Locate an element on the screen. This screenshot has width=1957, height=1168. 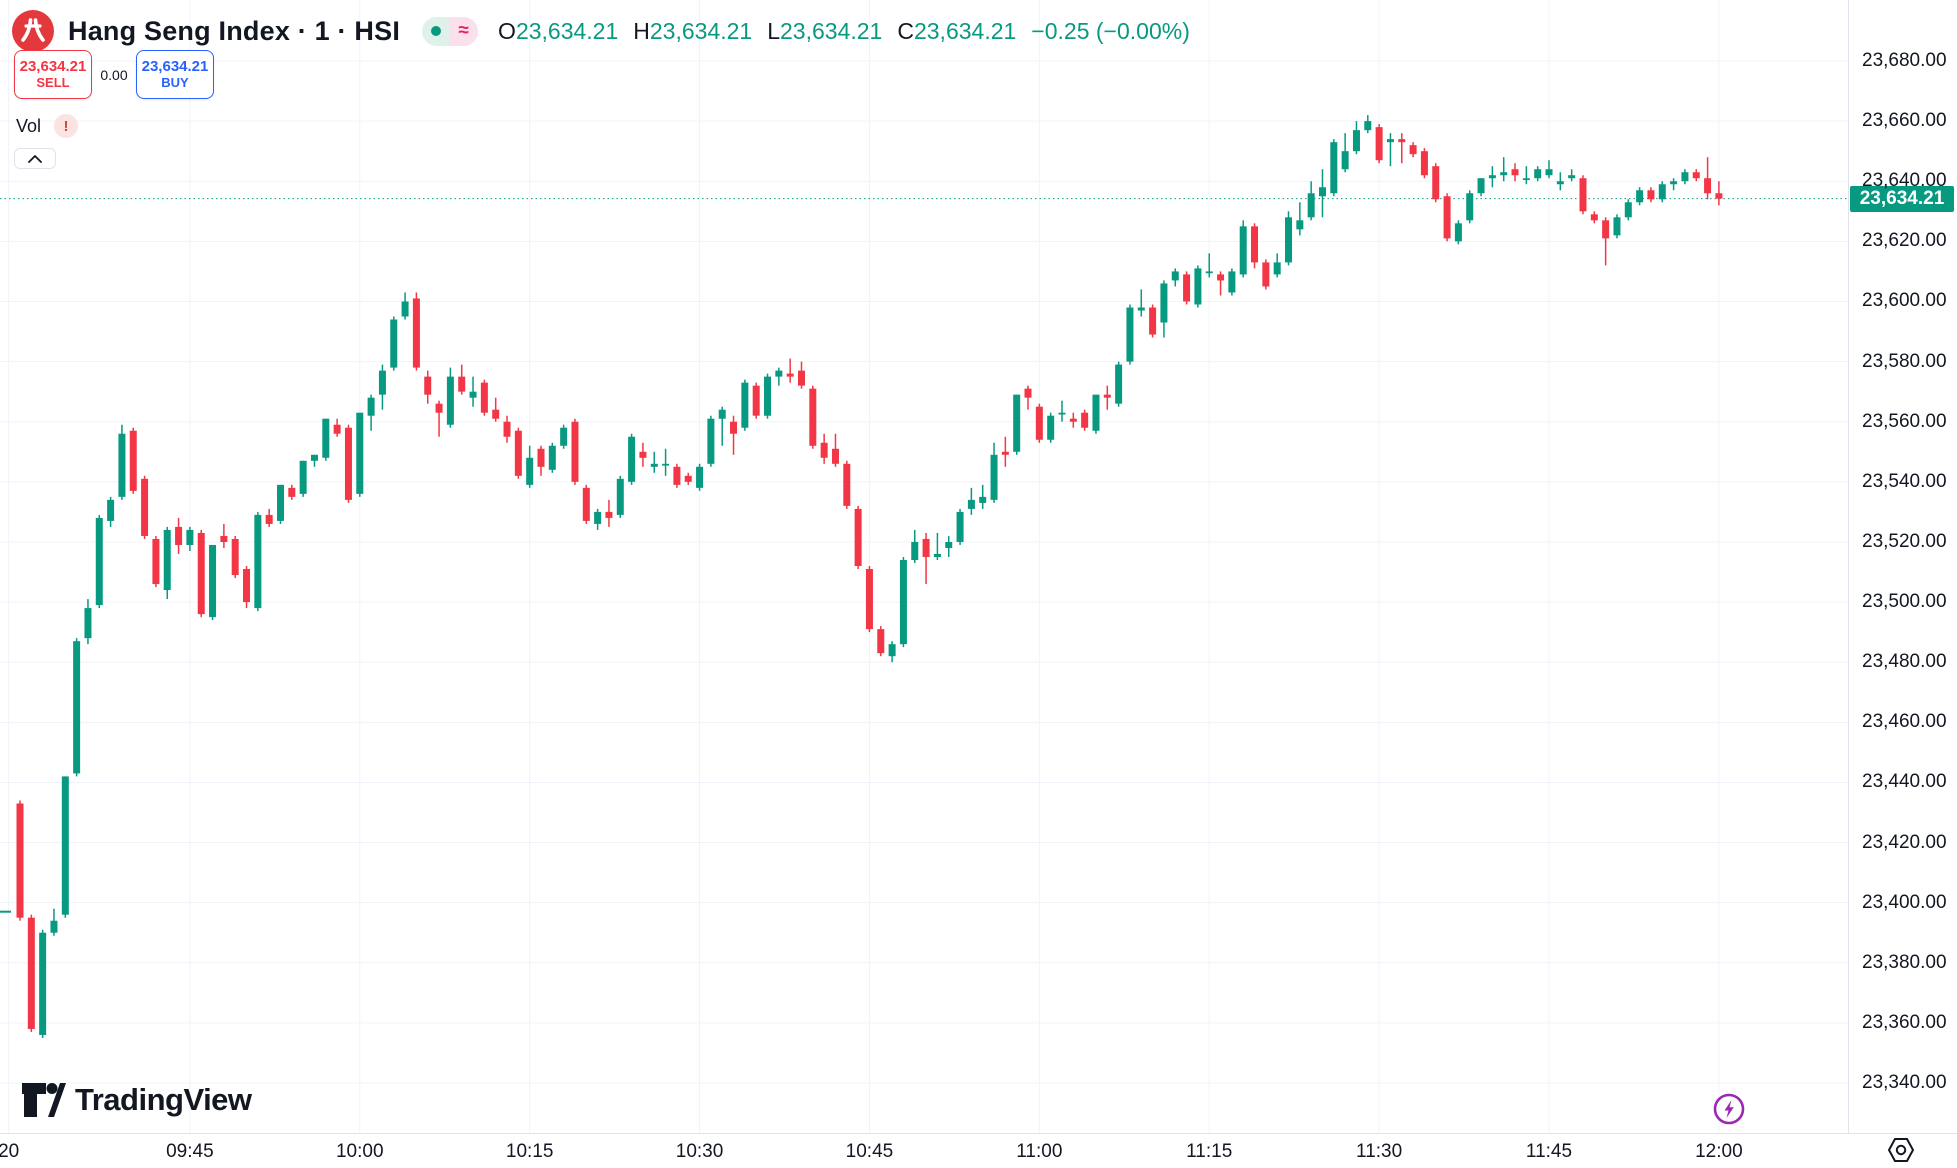
time-tick-label: 10:45 is located at coordinates (869, 1151).